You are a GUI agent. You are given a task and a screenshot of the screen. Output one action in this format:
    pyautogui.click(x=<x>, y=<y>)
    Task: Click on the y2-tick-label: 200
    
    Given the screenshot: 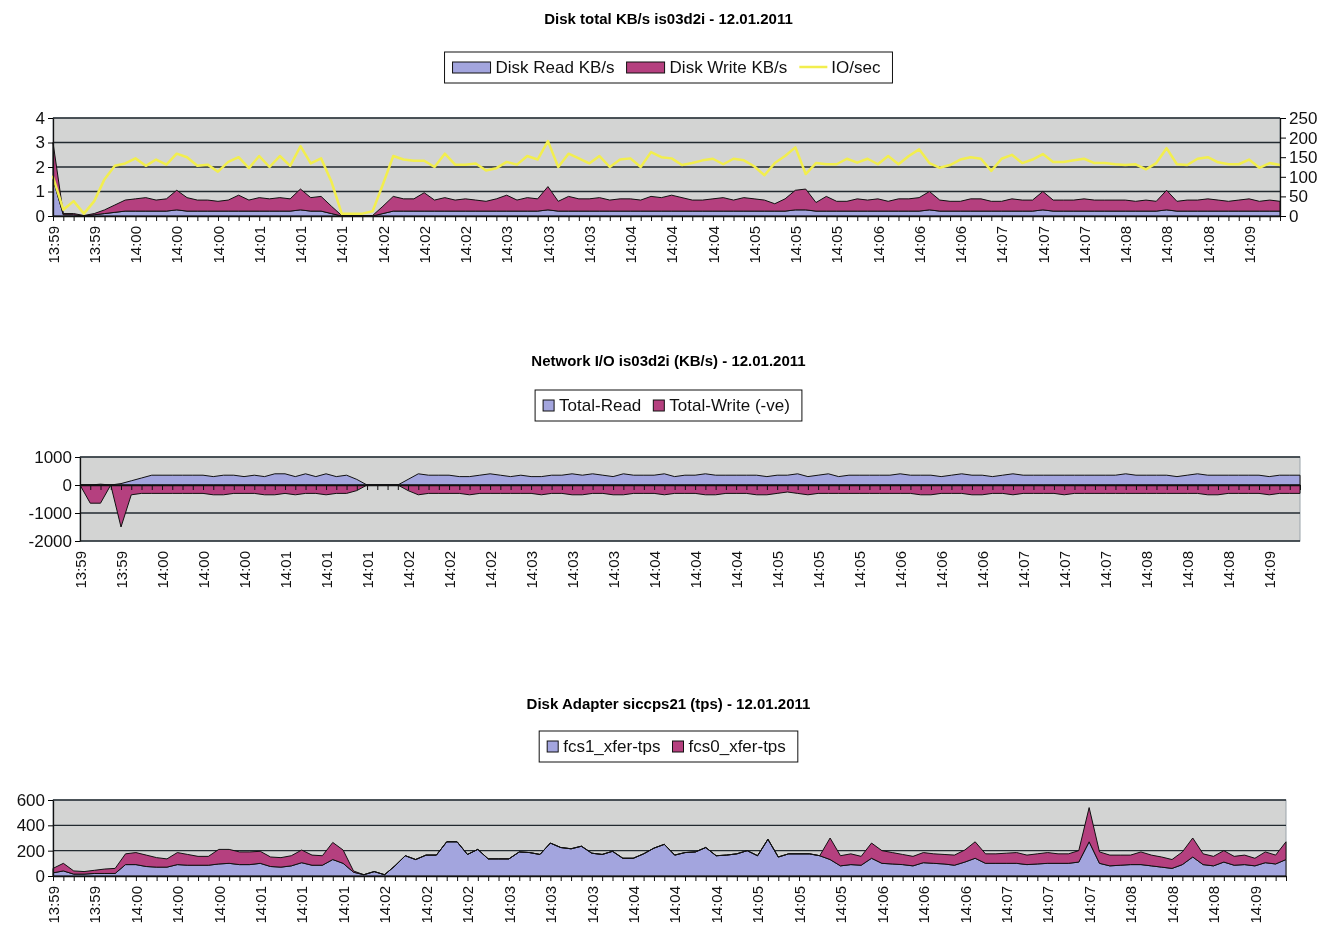 What is the action you would take?
    pyautogui.click(x=1303, y=138)
    